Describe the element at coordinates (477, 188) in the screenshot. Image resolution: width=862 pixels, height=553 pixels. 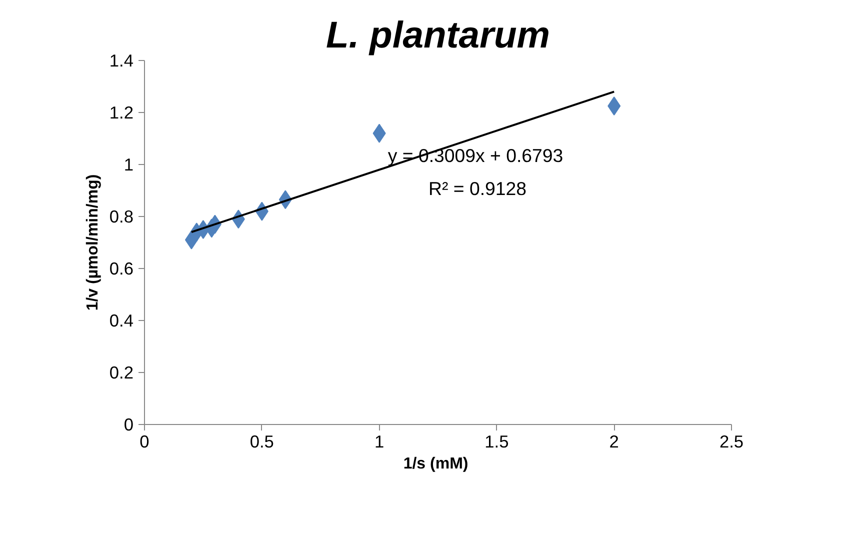
I see `annotation: R² = 0.9128` at that location.